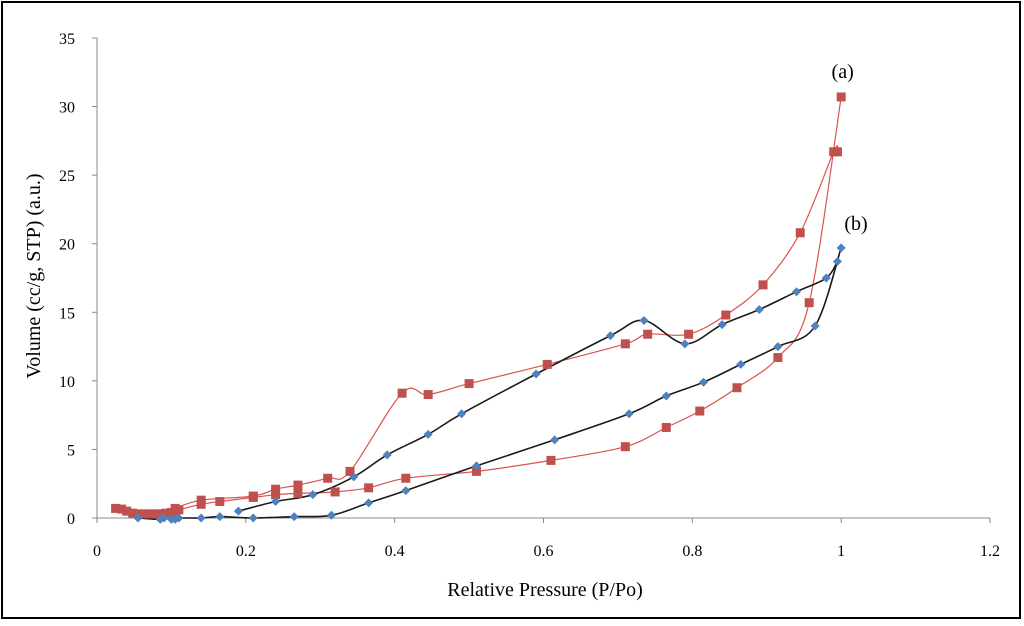  What do you see at coordinates (843, 72) in the screenshot?
I see `annotation-a: (a)` at bounding box center [843, 72].